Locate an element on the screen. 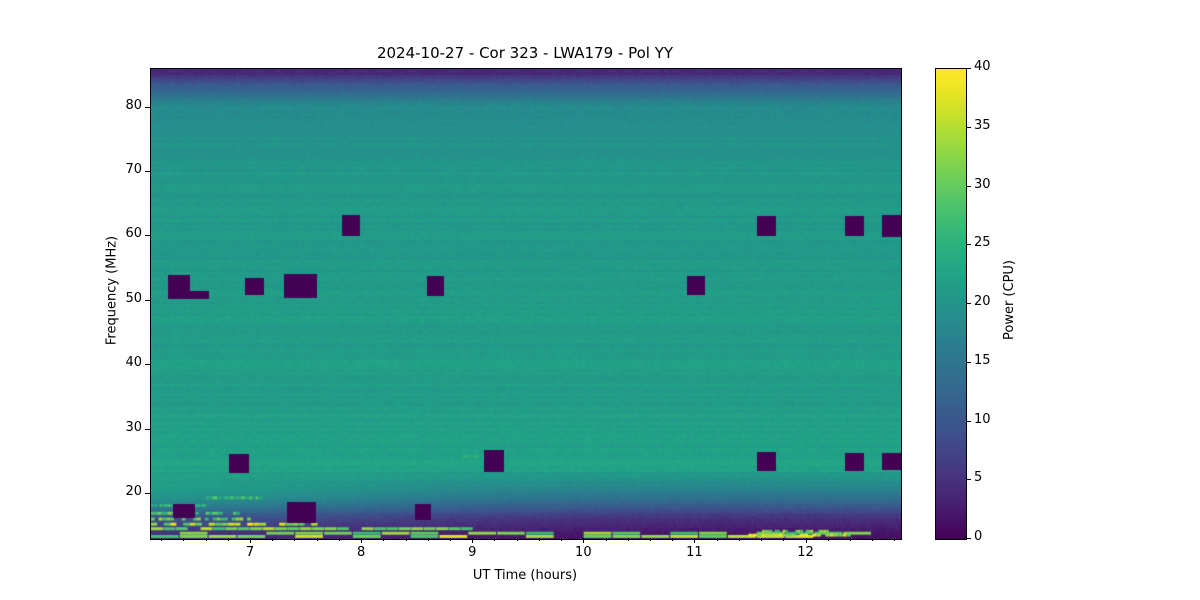 The width and height of the screenshot is (1200, 600). y-axis-tick-label: 30 is located at coordinates (133, 427).